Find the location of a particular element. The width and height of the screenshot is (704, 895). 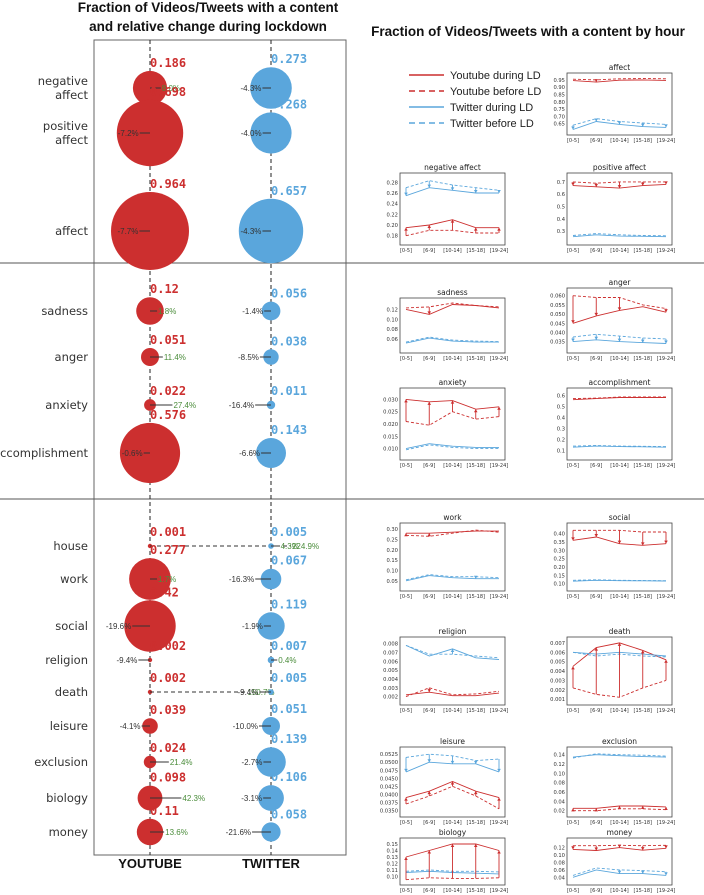

y-tick-label: 0.95 is located at coordinates (559, 81).